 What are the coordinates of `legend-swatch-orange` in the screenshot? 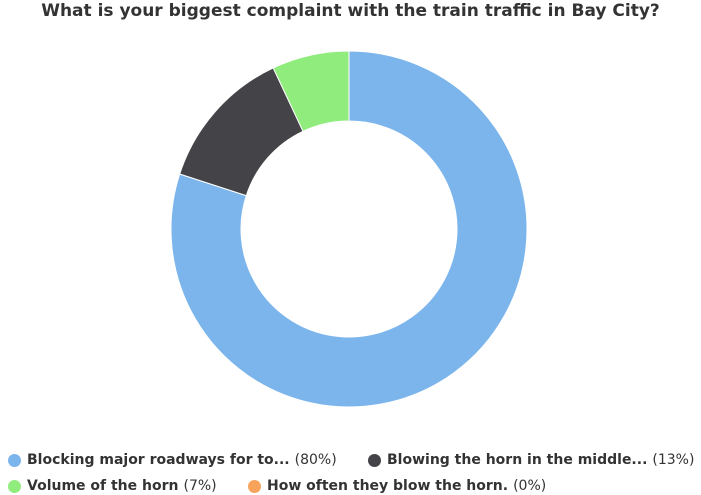 It's located at (254, 486).